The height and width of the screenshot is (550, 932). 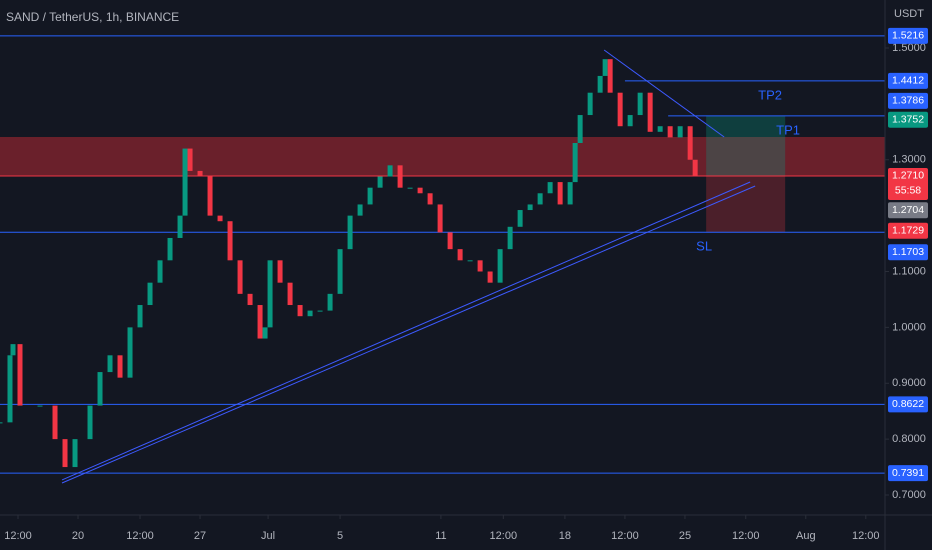 I want to click on price-badge-label: 1.2704, so click(x=908, y=210).